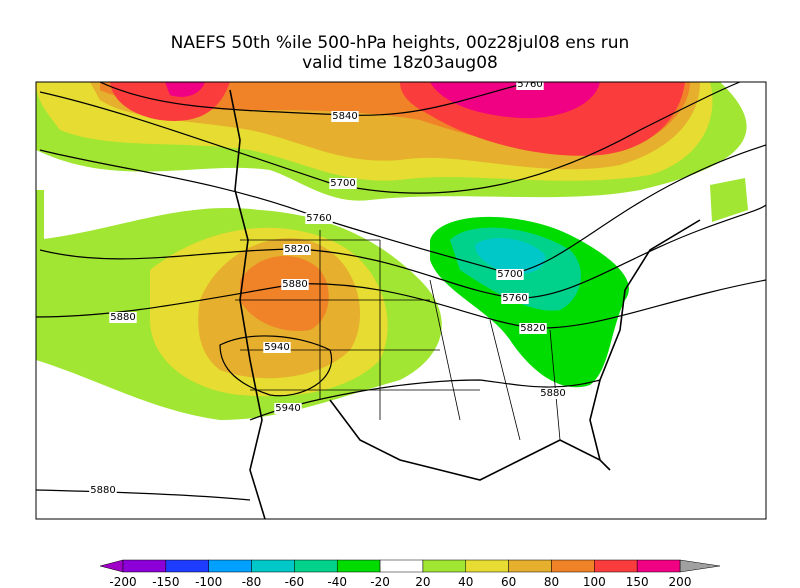 The width and height of the screenshot is (800, 588). What do you see at coordinates (111, 566) in the screenshot?
I see `colorbar-under` at bounding box center [111, 566].